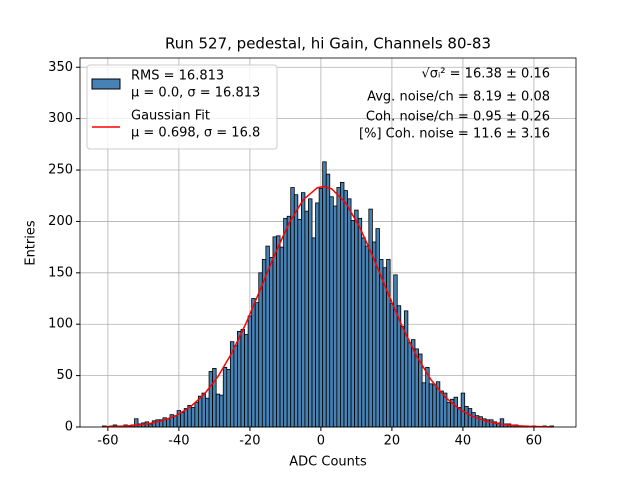 This screenshot has height=480, width=640. Describe the element at coordinates (249, 441) in the screenshot. I see `x-tick-label: -20` at that location.